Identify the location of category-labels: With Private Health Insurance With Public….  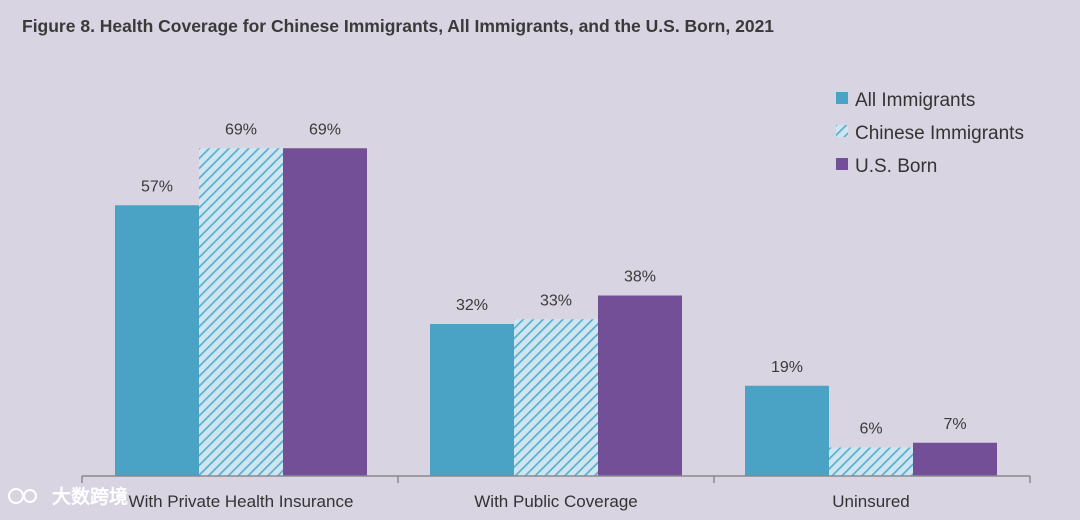
(519, 501).